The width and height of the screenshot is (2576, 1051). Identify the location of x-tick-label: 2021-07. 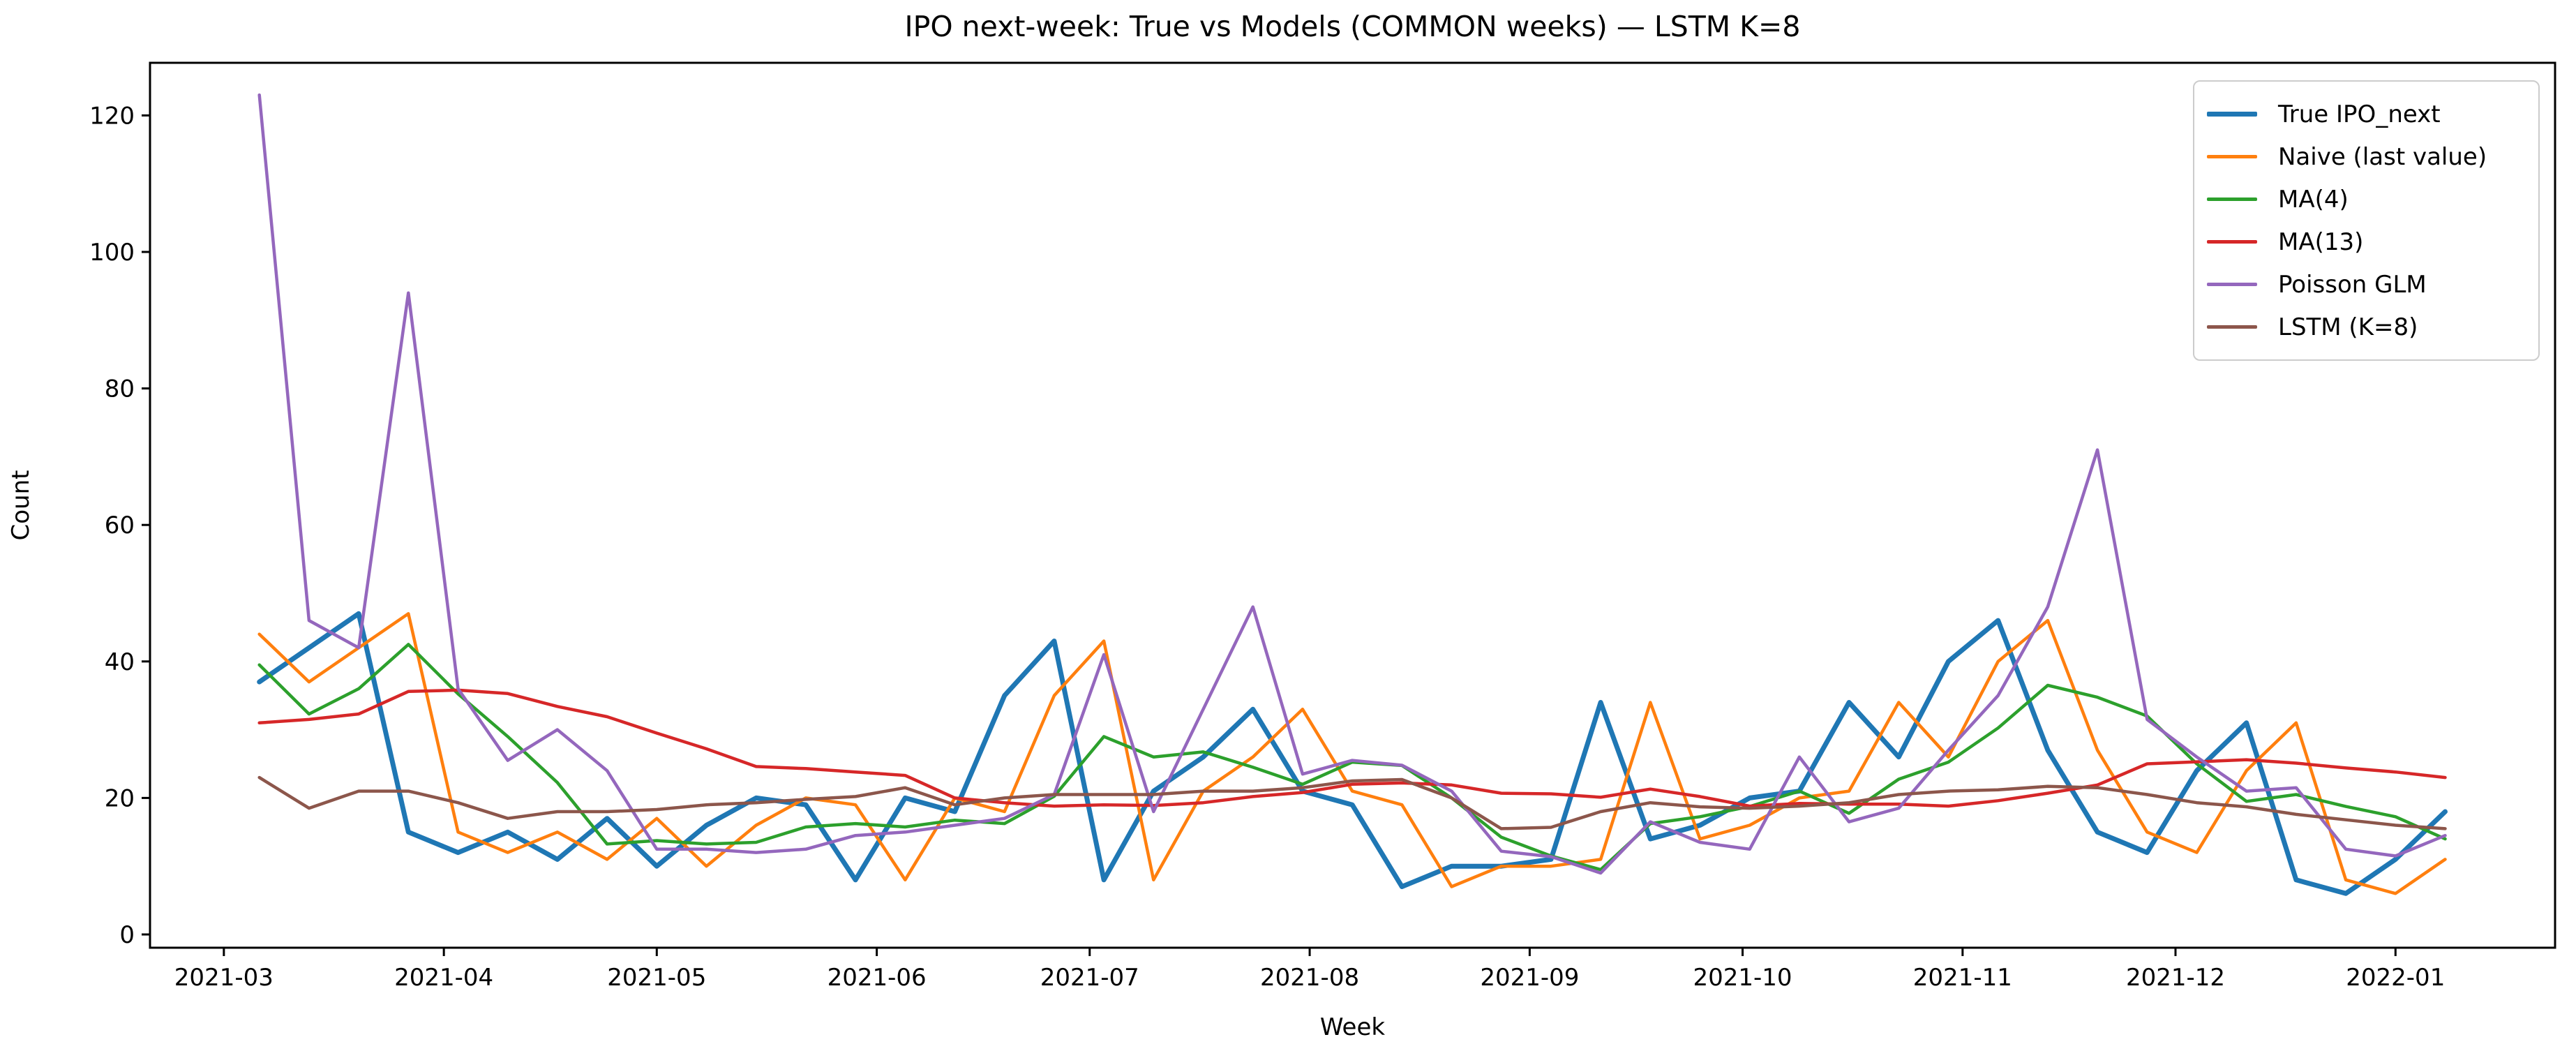
(1089, 978).